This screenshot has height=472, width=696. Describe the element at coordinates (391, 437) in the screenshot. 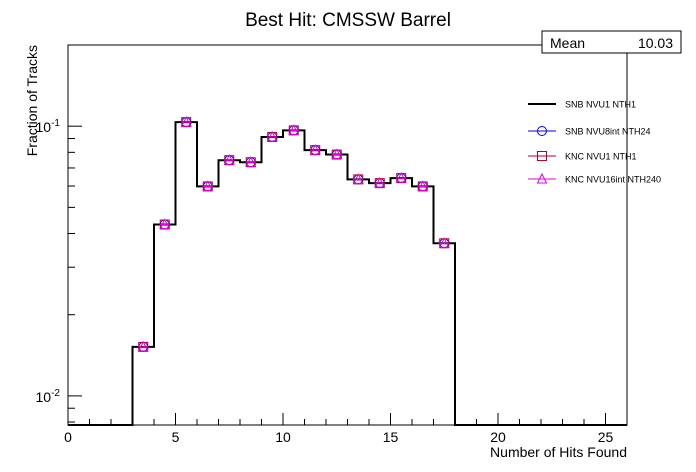

I see `x-tick-label: 15` at that location.